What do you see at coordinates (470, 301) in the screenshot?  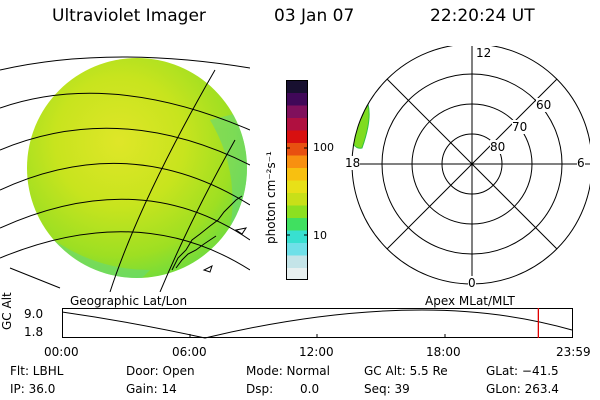 I see `apex-label: Apex MLat/MLT` at bounding box center [470, 301].